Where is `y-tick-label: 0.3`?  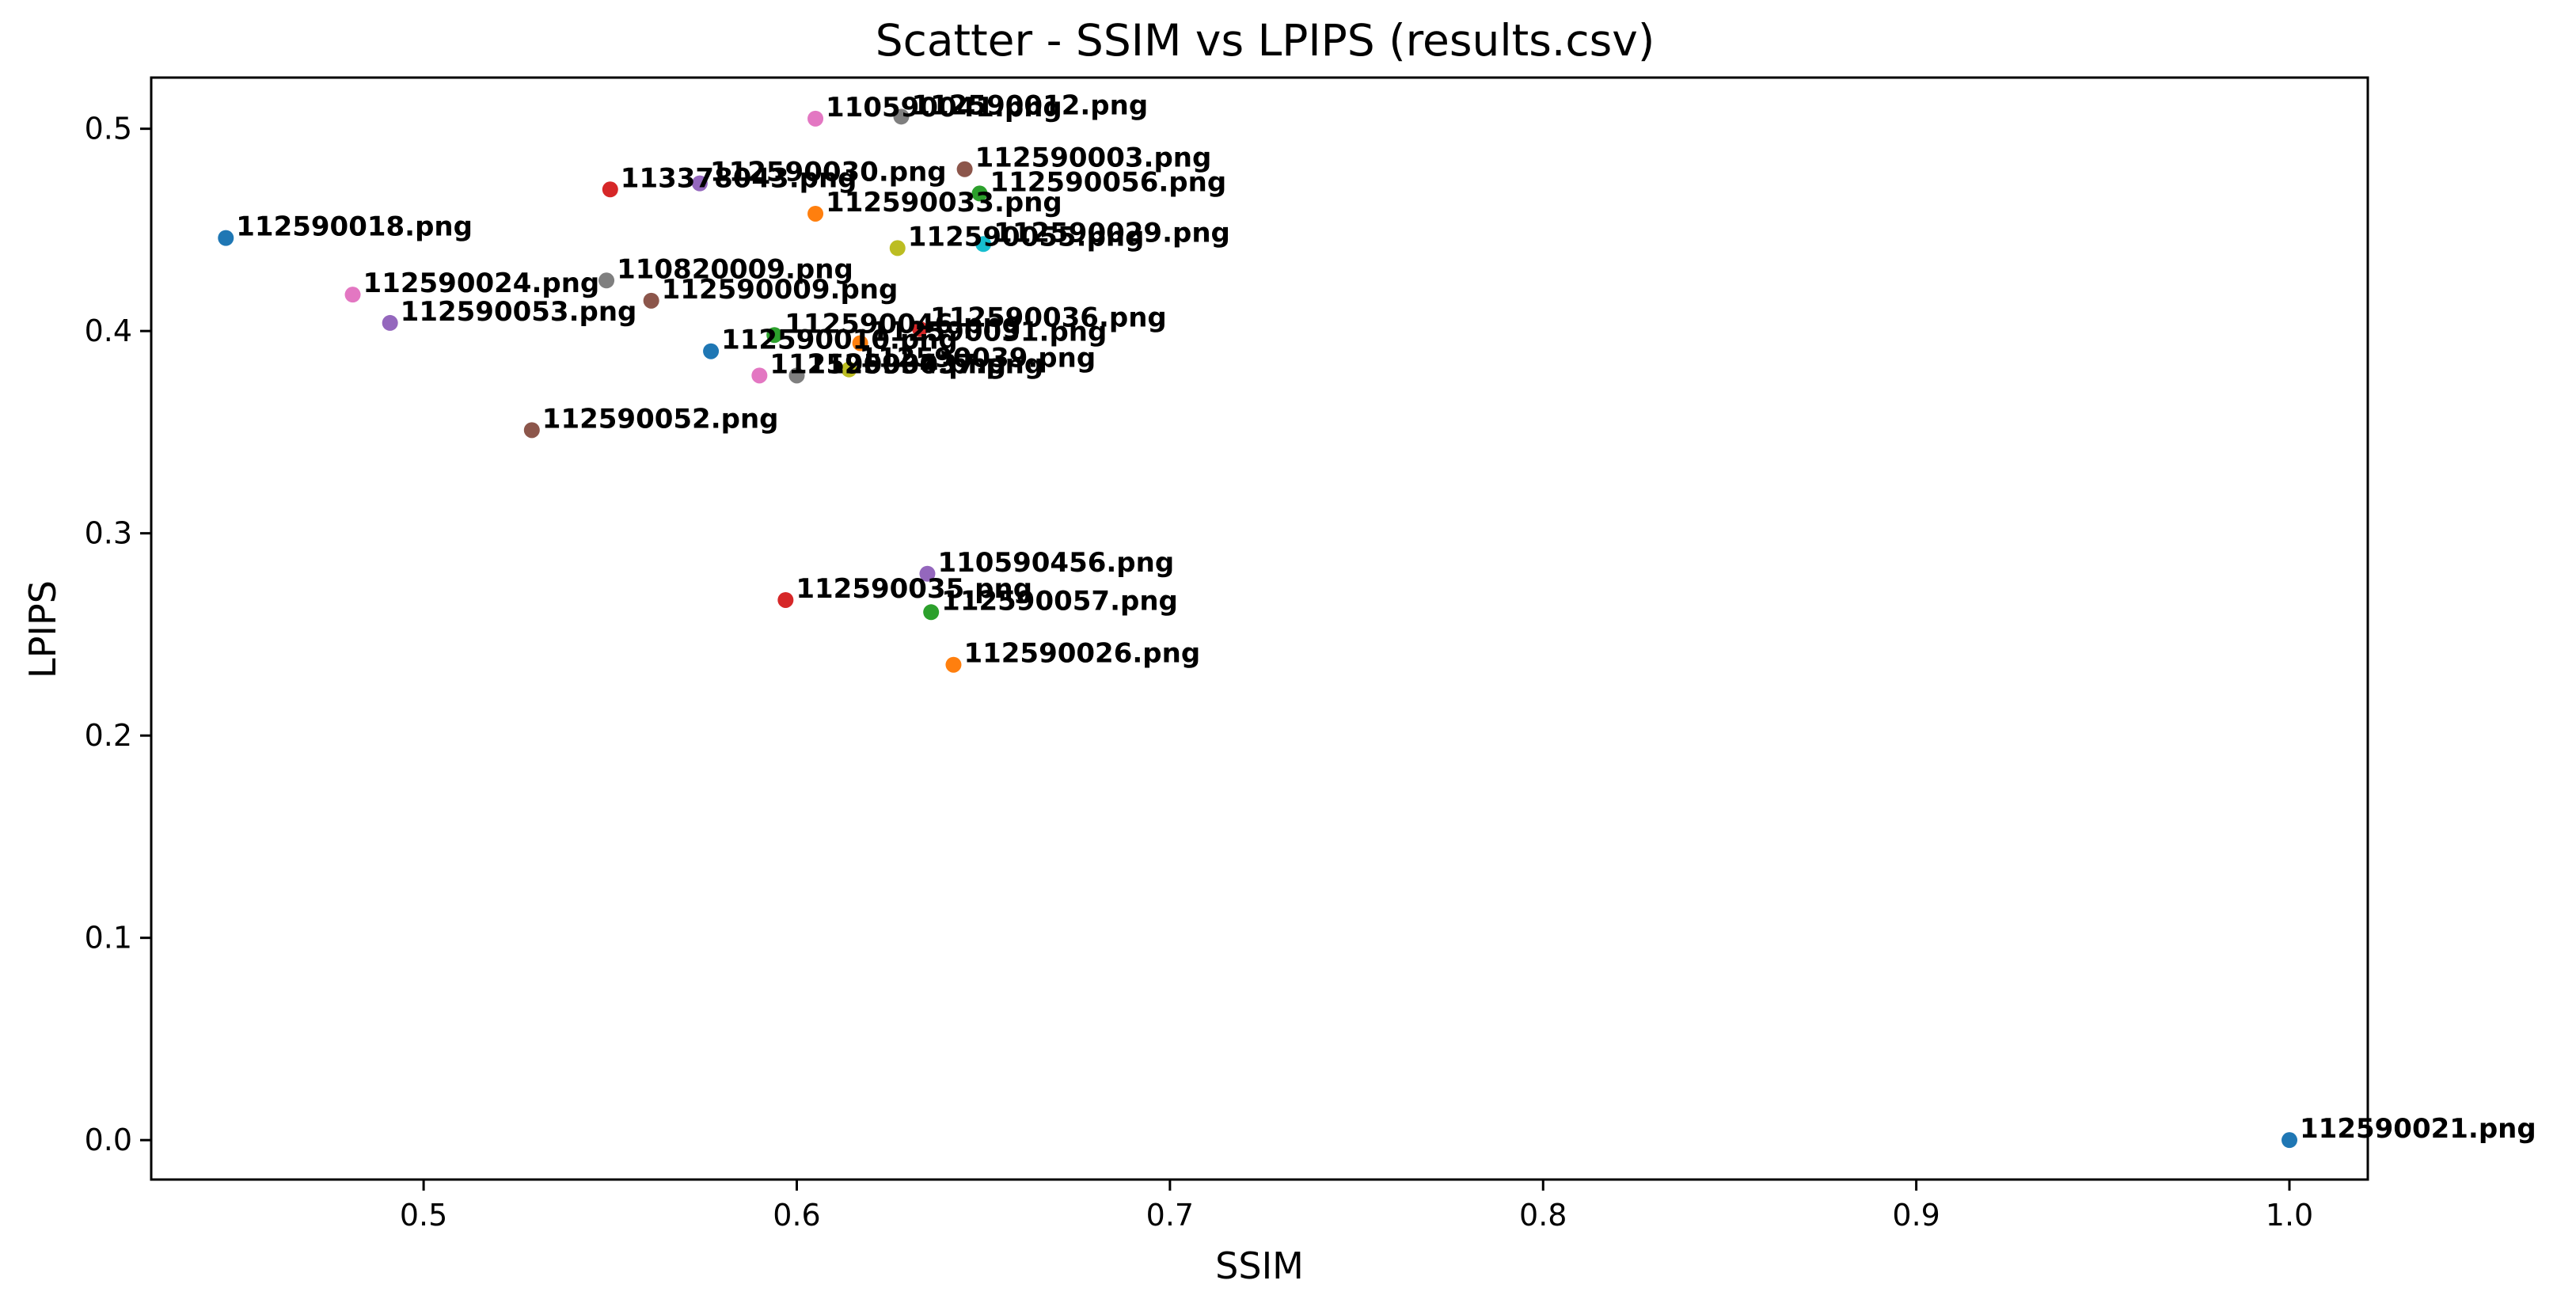 y-tick-label: 0.3 is located at coordinates (109, 533).